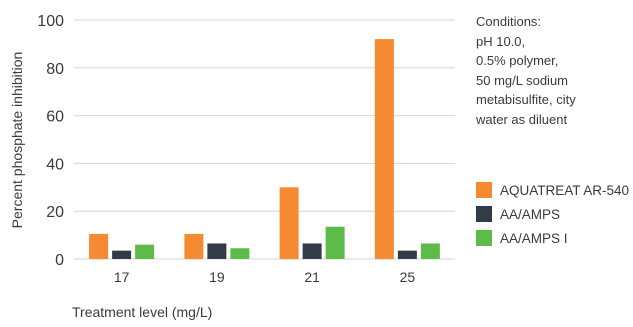 The height and width of the screenshot is (327, 633). Describe the element at coordinates (312, 277) in the screenshot. I see `x-tick-label: 21` at that location.